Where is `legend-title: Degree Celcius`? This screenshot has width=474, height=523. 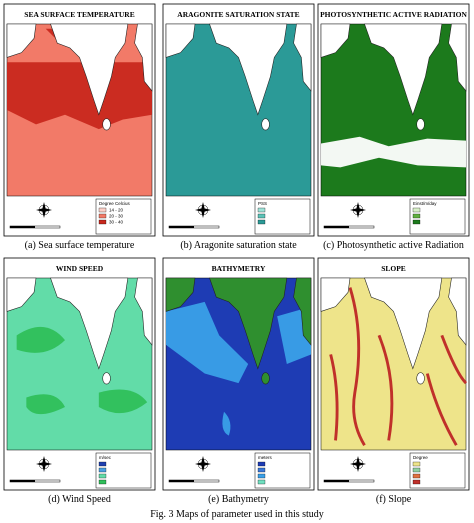 legend-title: Degree Celcius is located at coordinates (115, 203).